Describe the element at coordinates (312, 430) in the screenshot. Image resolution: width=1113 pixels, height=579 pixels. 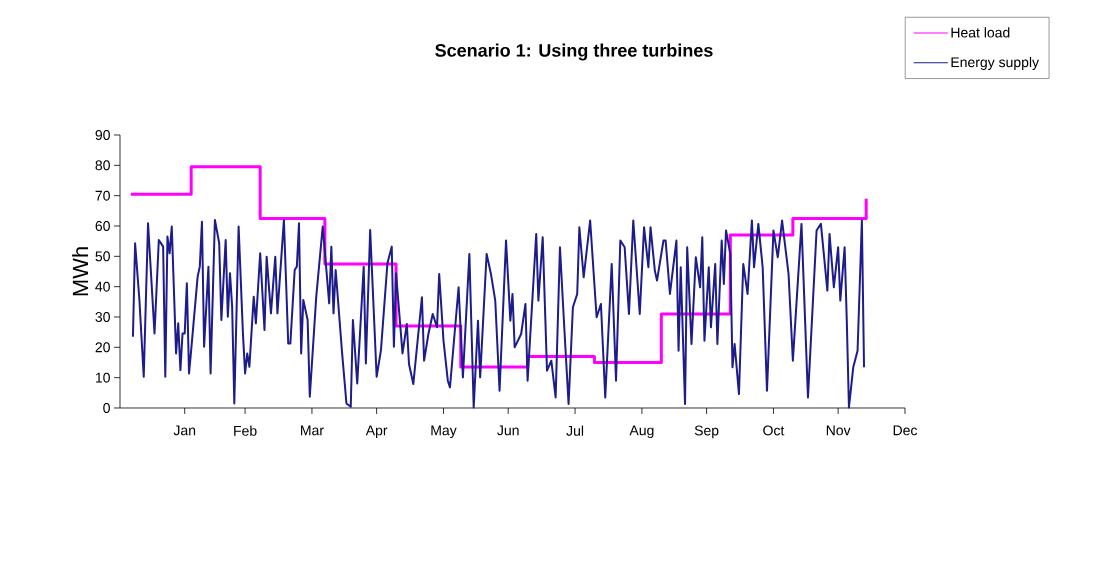
I see `x-tick-label: Mar` at that location.